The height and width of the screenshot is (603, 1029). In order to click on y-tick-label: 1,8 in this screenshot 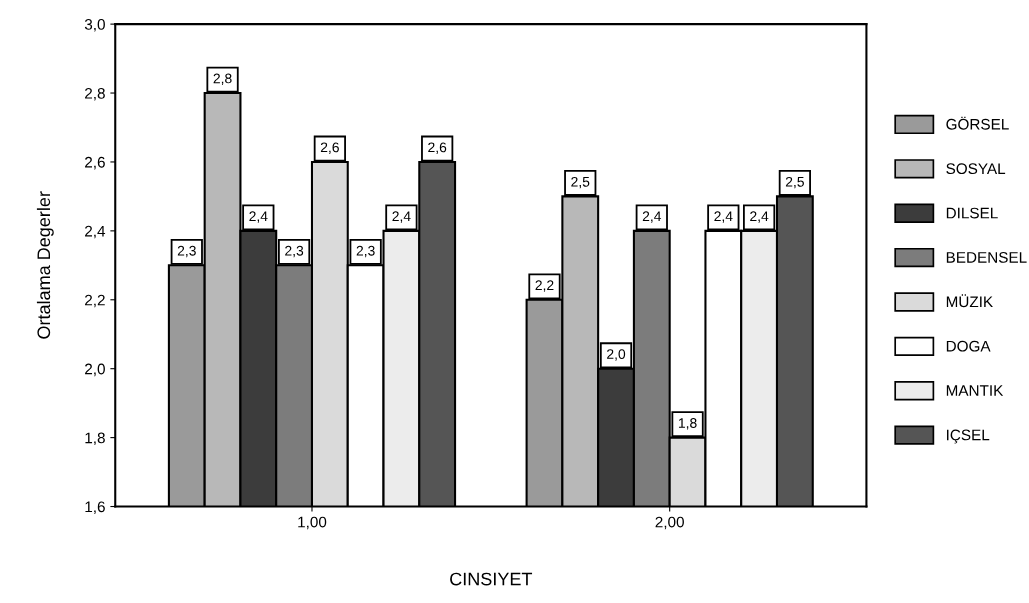, I will do `click(95, 439)`.